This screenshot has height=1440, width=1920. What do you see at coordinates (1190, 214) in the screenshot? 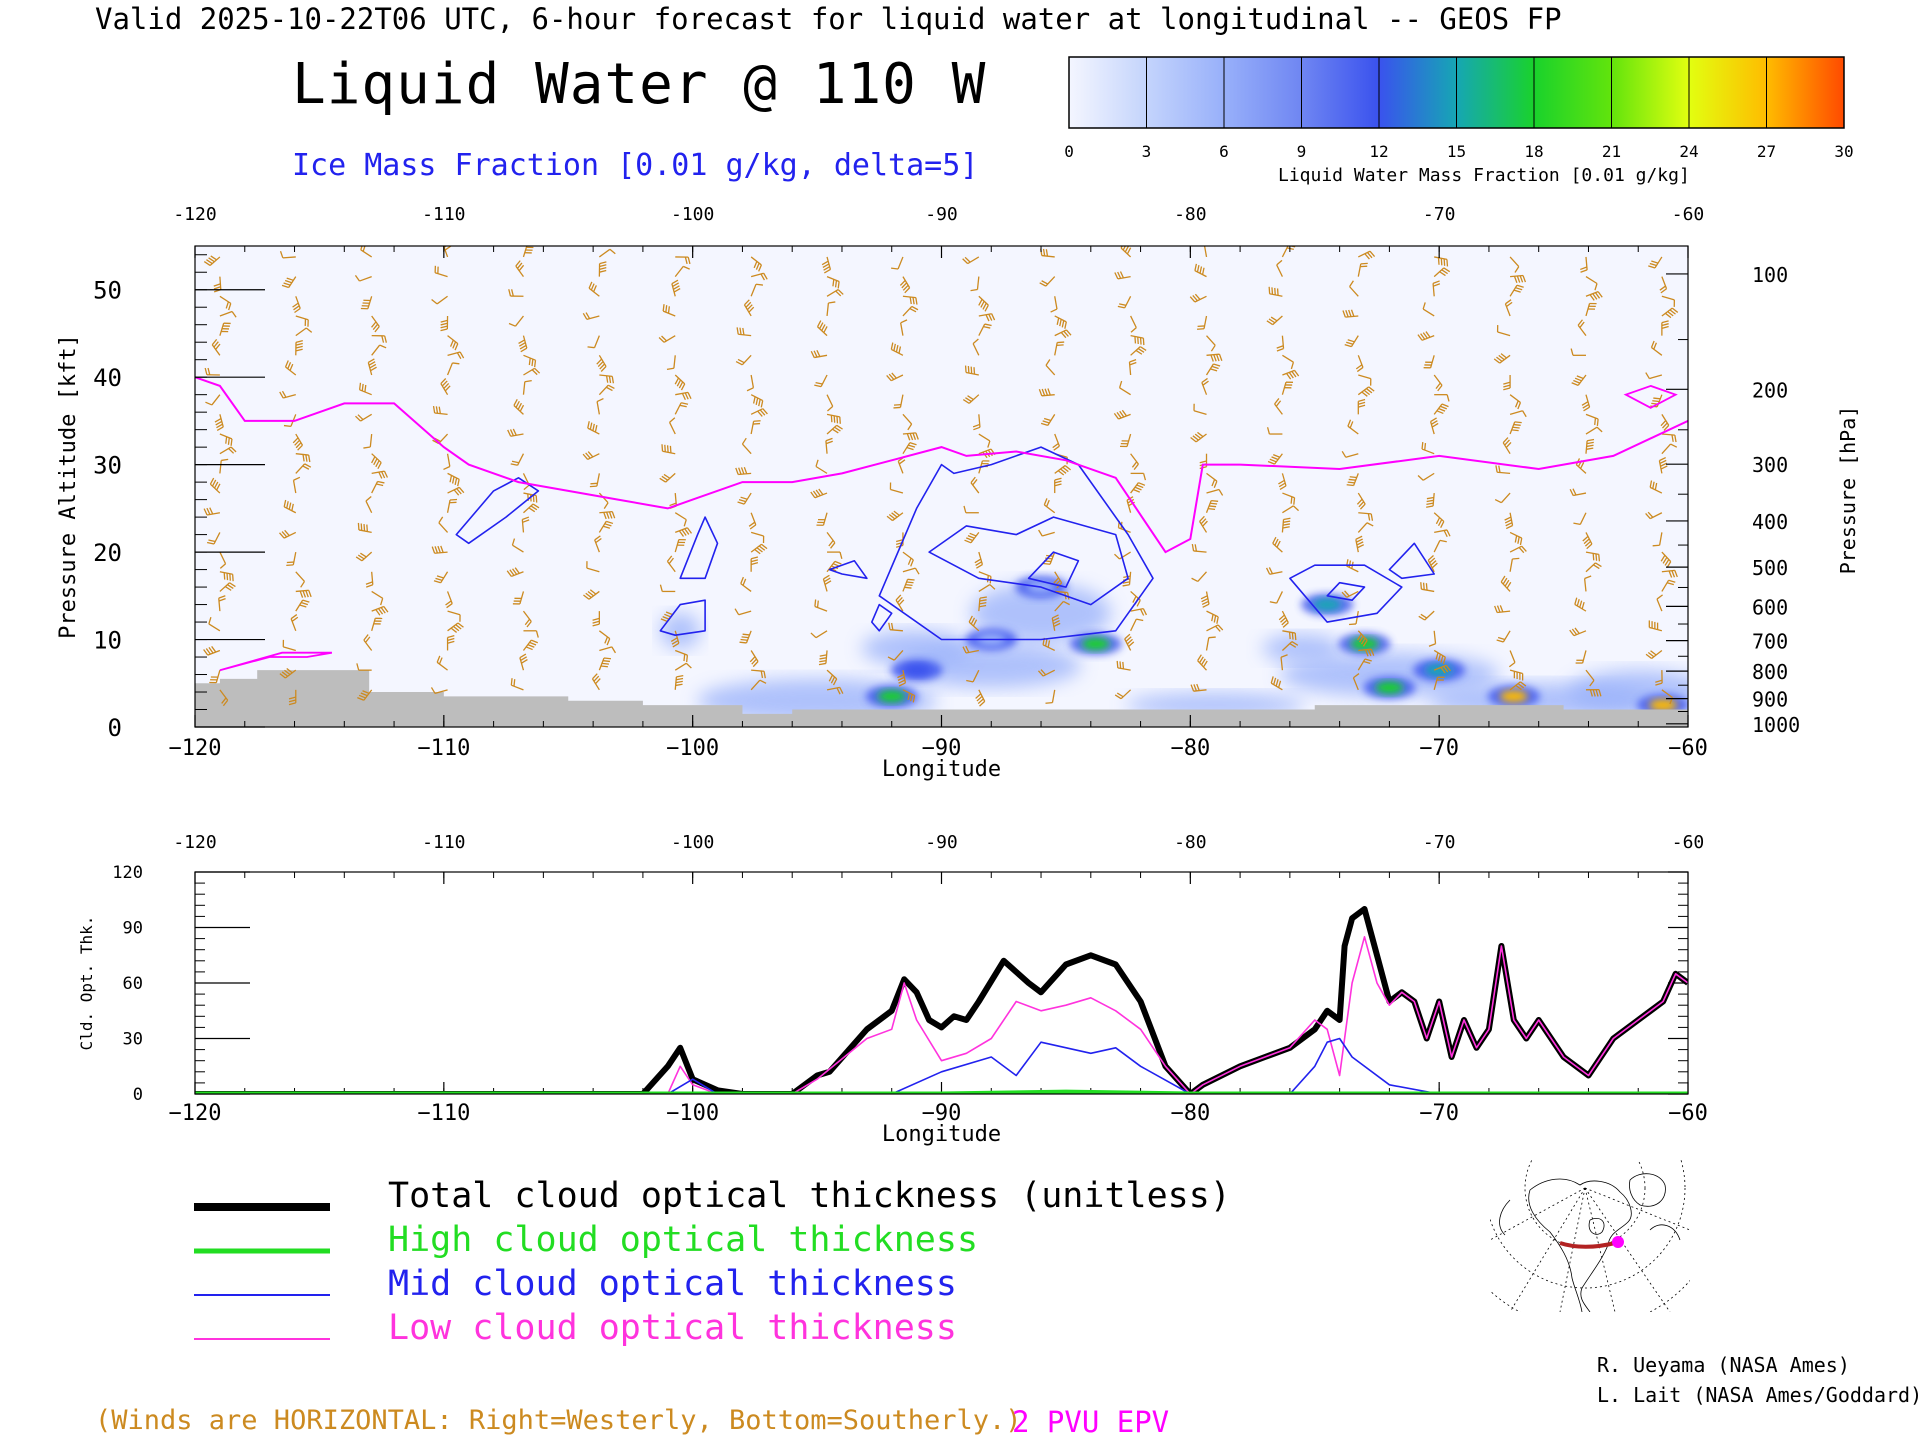
I see `top-tick-label: -80` at bounding box center [1190, 214].